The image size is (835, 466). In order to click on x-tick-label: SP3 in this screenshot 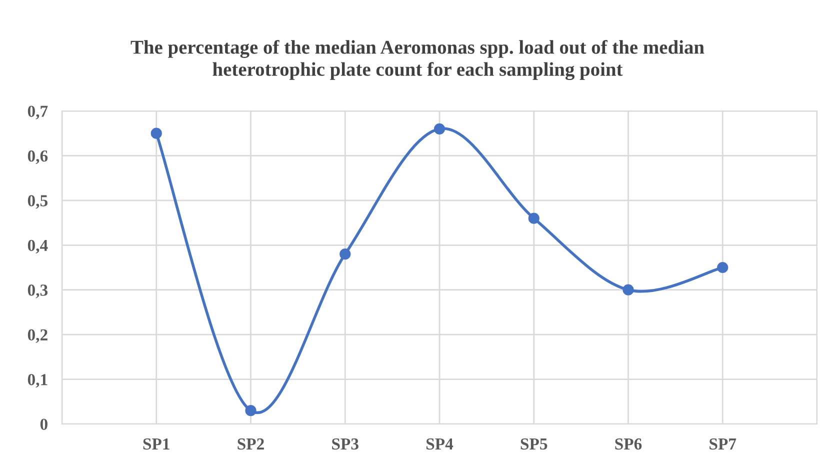, I will do `click(345, 444)`.